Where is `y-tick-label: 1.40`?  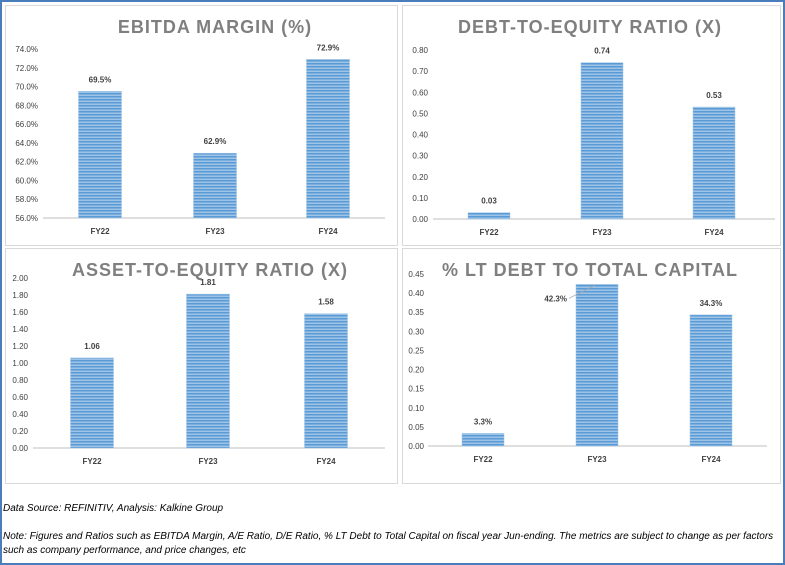 y-tick-label: 1.40 is located at coordinates (20, 329).